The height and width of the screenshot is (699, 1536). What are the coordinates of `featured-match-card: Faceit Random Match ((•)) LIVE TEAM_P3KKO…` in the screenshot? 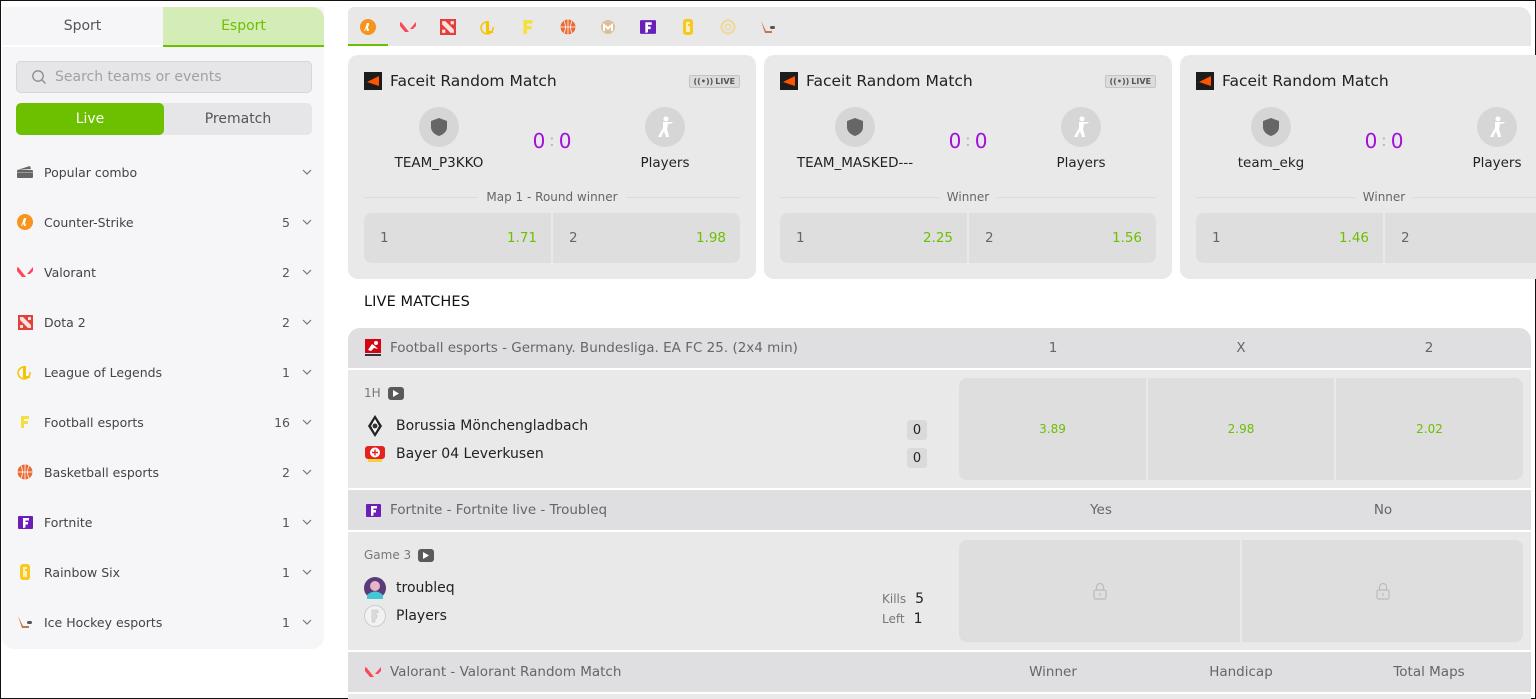 It's located at (552, 167).